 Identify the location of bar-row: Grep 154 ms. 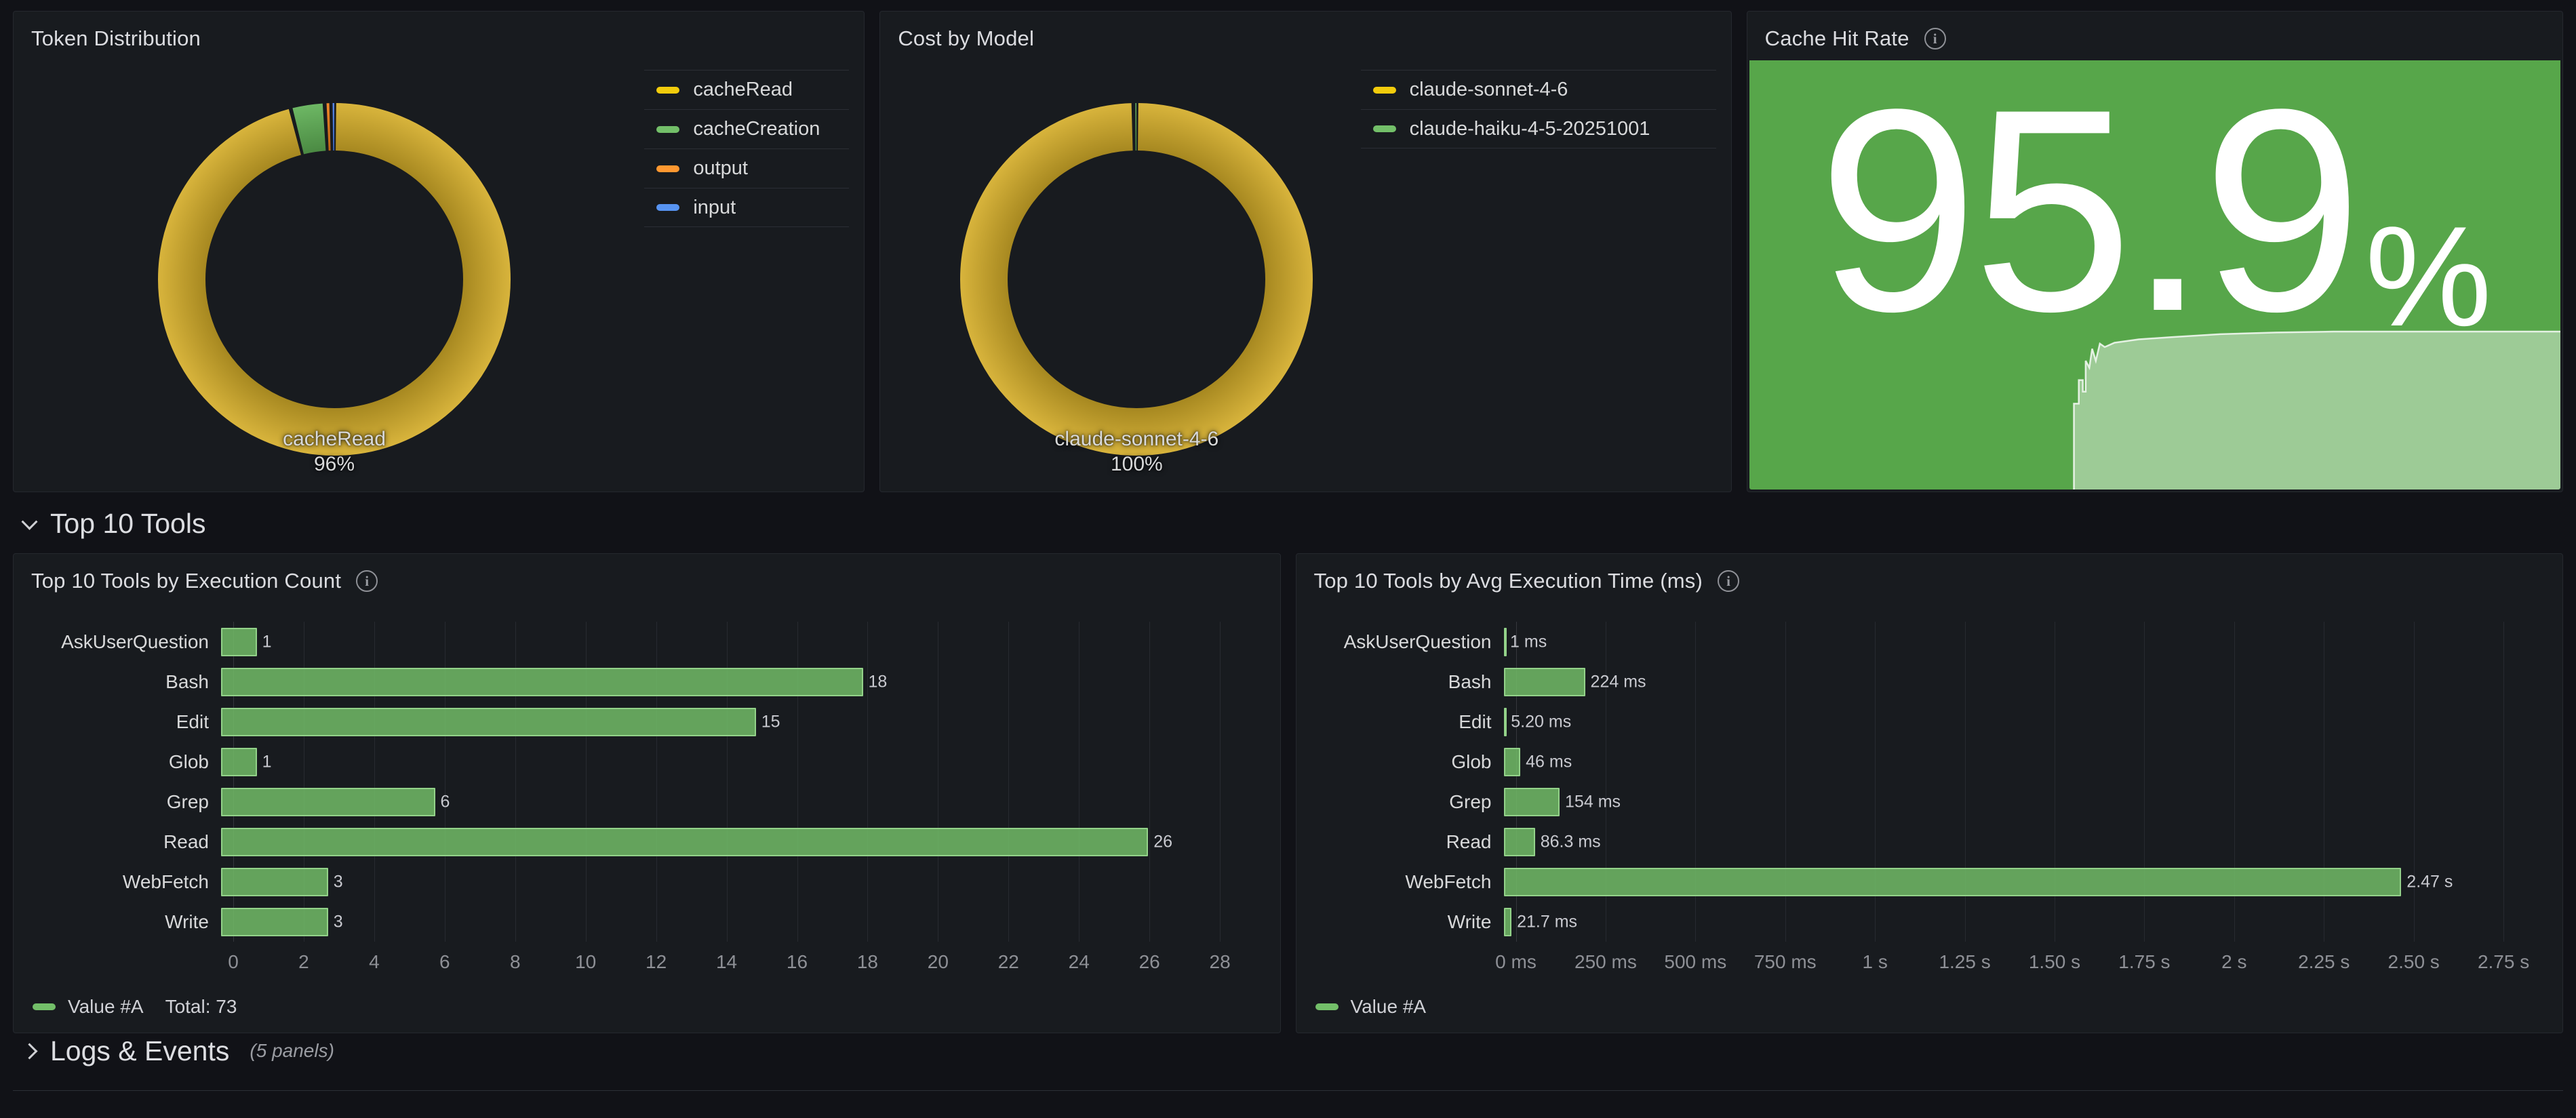
(1929, 802).